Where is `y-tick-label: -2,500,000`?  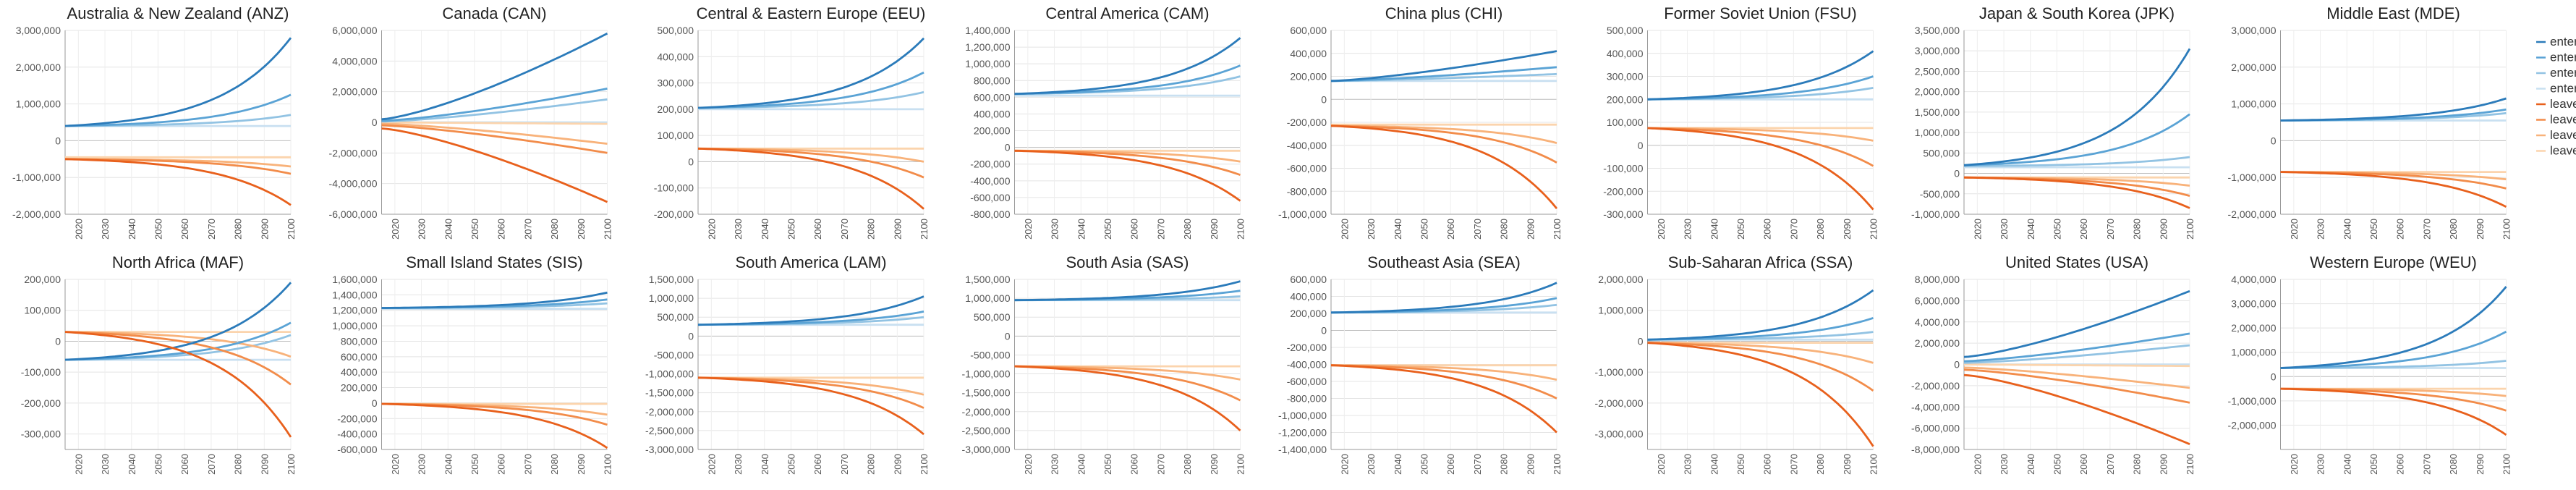 y-tick-label: -2,500,000 is located at coordinates (669, 430).